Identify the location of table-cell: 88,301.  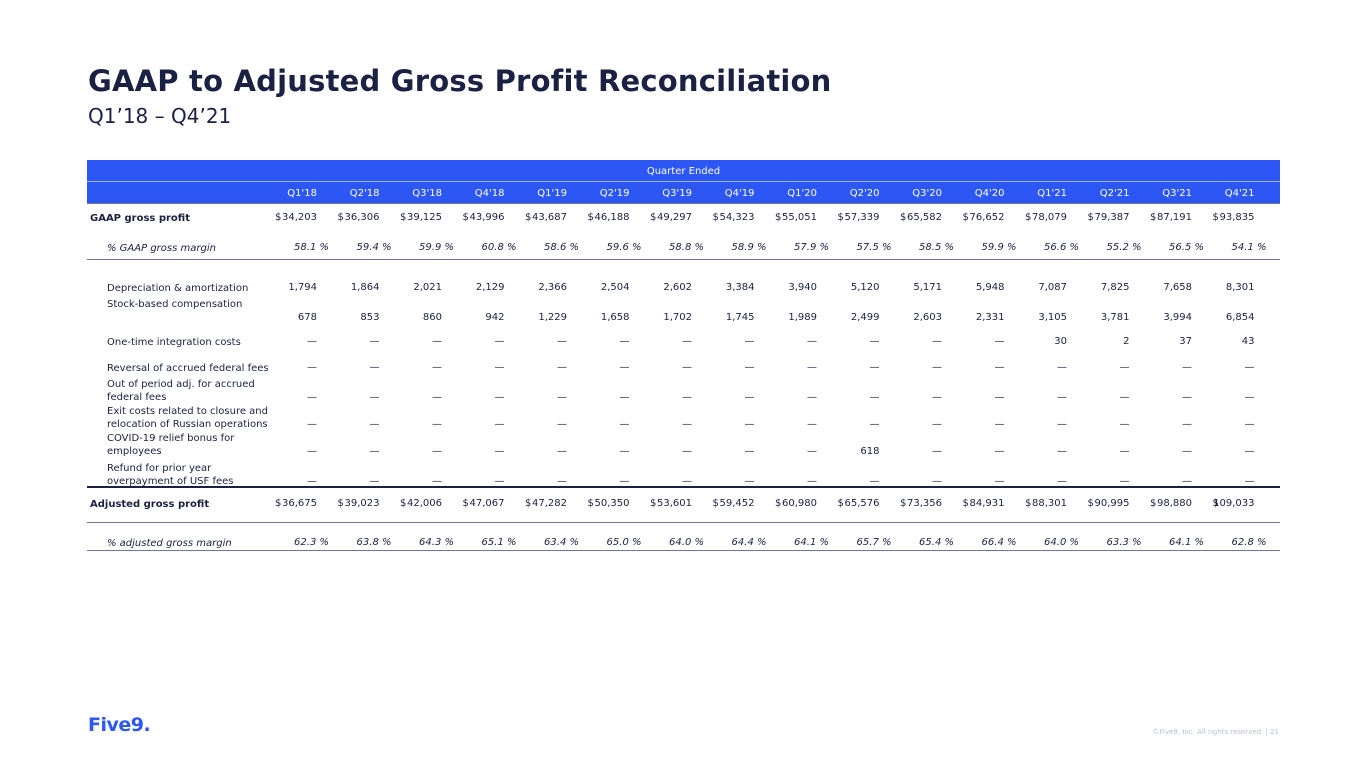
(1049, 503).